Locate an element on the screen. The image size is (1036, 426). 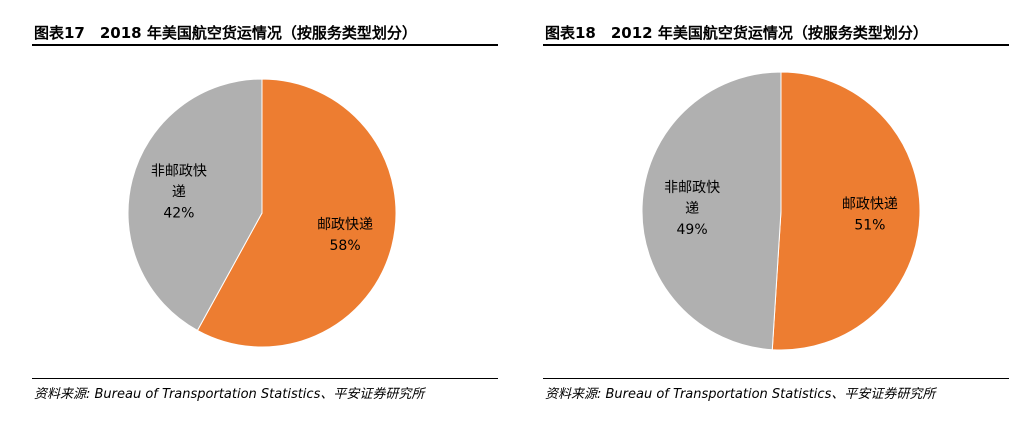
chart-title-bar: 图表18 2012 年美国航空货运情况（按服务类型划分） is located at coordinates (776, 33).